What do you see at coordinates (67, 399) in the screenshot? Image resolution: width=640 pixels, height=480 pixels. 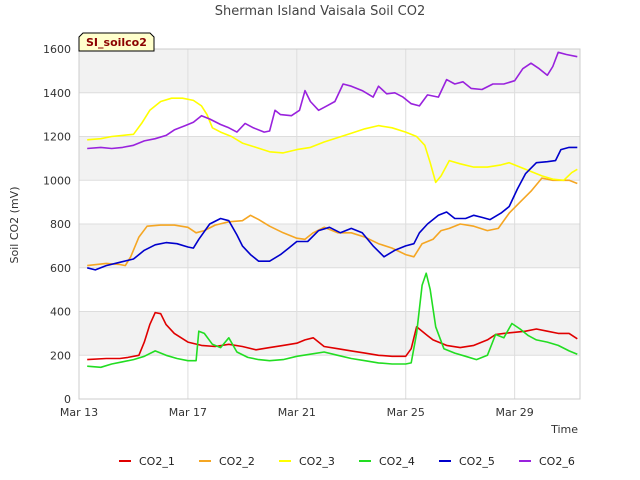 I see `y-tick-label: 0` at bounding box center [67, 399].